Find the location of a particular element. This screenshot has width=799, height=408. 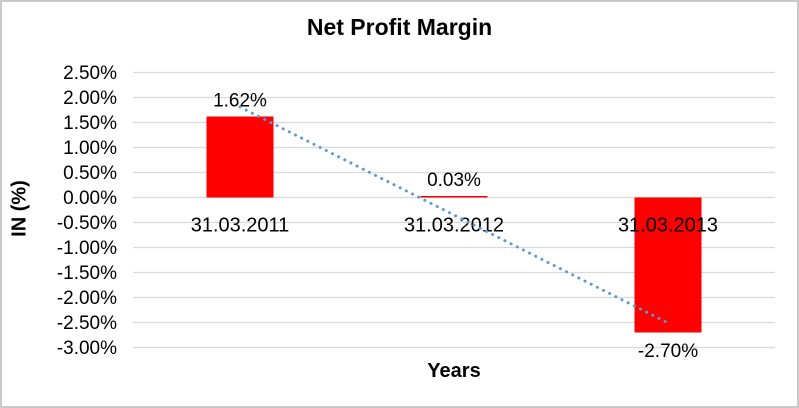

chart-title: Net Profit Margin is located at coordinates (399, 27).